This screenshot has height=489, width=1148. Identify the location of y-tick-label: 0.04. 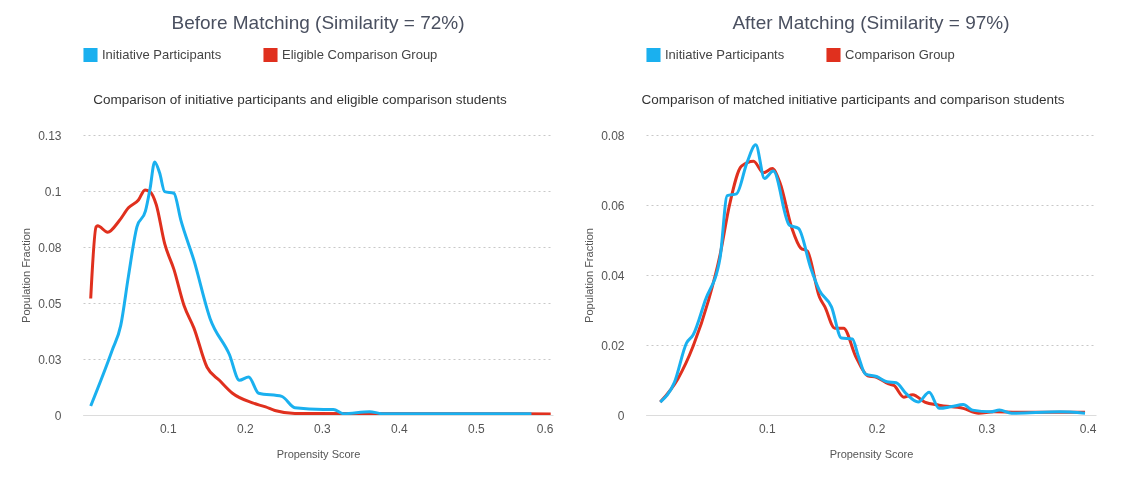
(613, 275).